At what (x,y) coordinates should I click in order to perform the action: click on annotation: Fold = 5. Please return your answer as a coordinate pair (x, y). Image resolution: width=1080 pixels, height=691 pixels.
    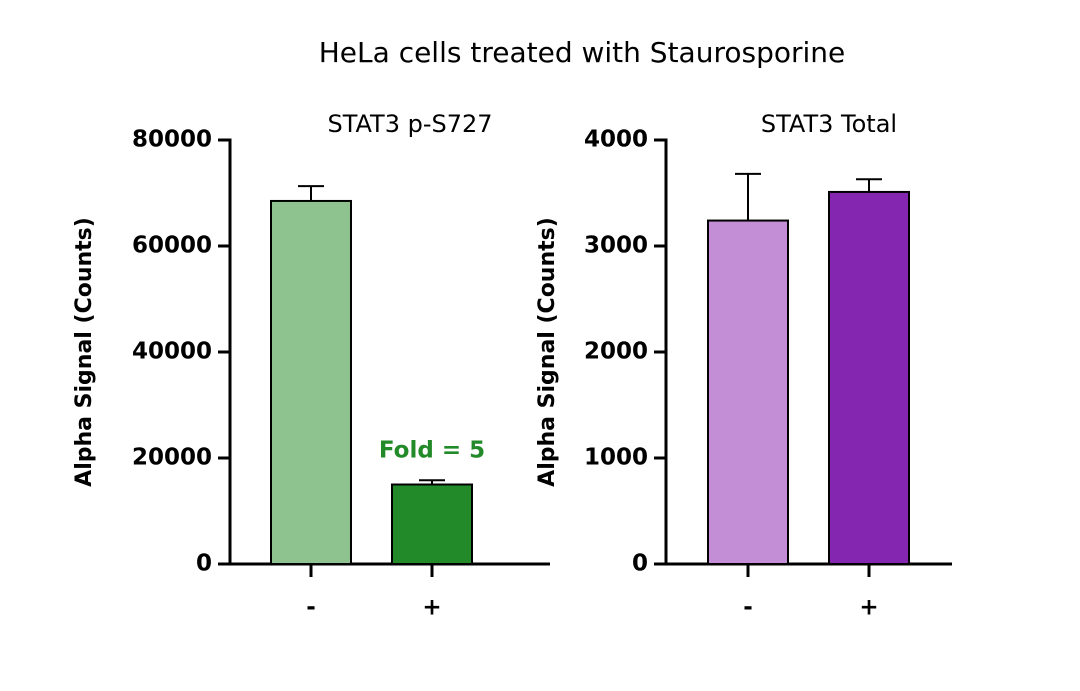
    Looking at the image, I should click on (432, 451).